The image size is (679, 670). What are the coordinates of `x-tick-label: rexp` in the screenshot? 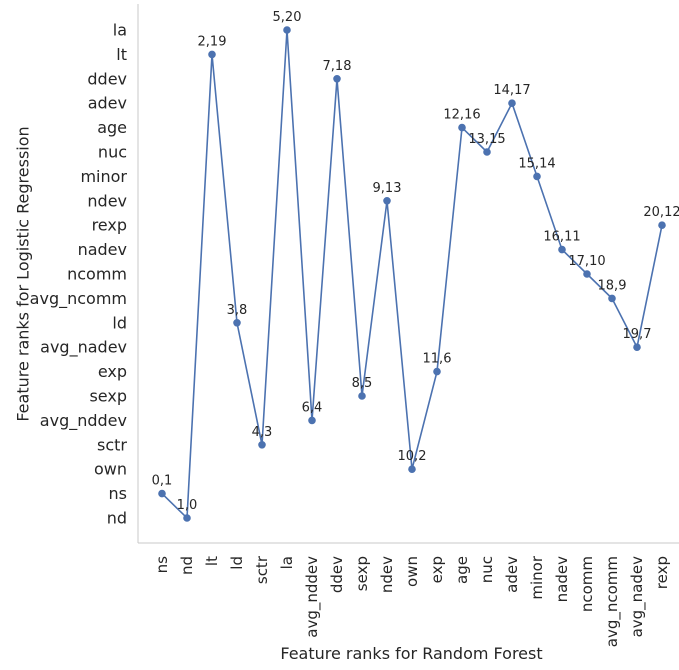 It's located at (662, 572).